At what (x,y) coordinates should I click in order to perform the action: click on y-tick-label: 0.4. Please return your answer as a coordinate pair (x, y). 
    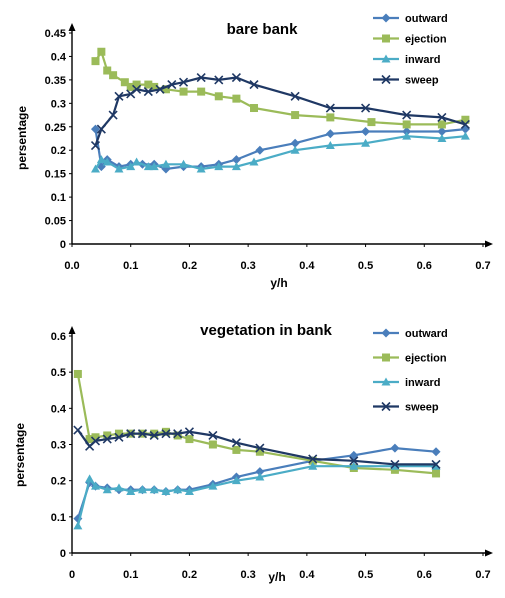
    Looking at the image, I should click on (59, 409).